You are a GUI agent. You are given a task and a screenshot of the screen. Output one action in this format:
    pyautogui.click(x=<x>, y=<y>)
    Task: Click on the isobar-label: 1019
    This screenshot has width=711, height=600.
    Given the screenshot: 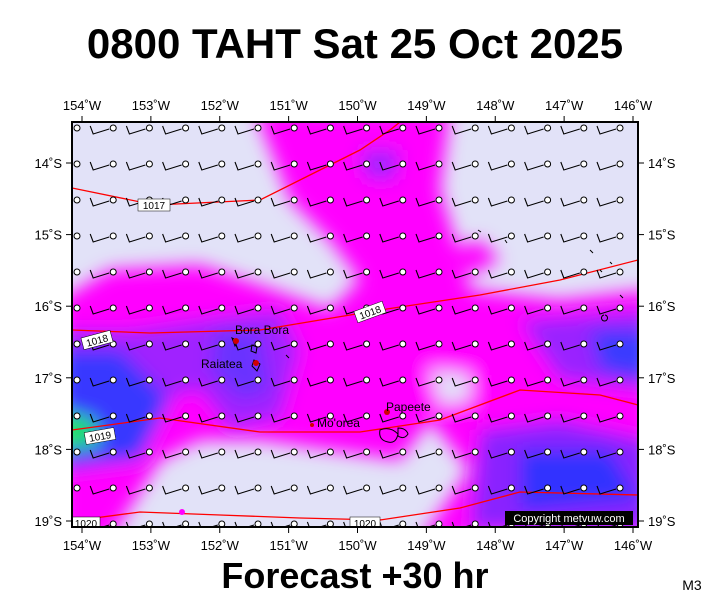 What is the action you would take?
    pyautogui.click(x=100, y=437)
    